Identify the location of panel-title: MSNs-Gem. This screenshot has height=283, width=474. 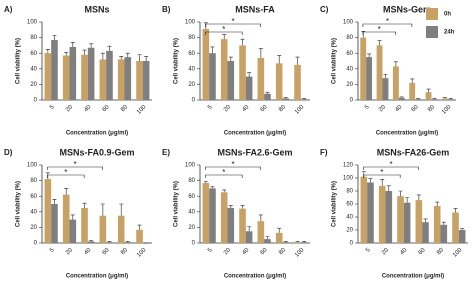
(407, 9).